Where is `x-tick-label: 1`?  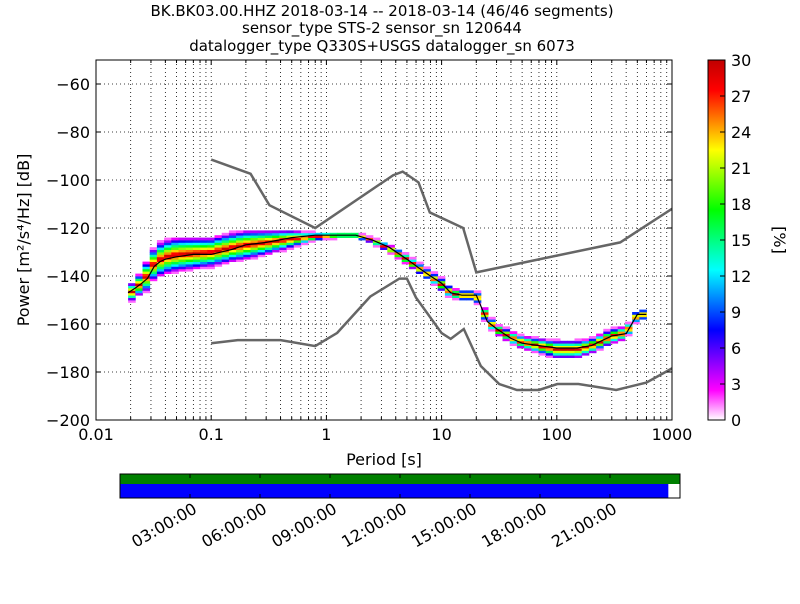
x-tick-label: 1 is located at coordinates (326, 434).